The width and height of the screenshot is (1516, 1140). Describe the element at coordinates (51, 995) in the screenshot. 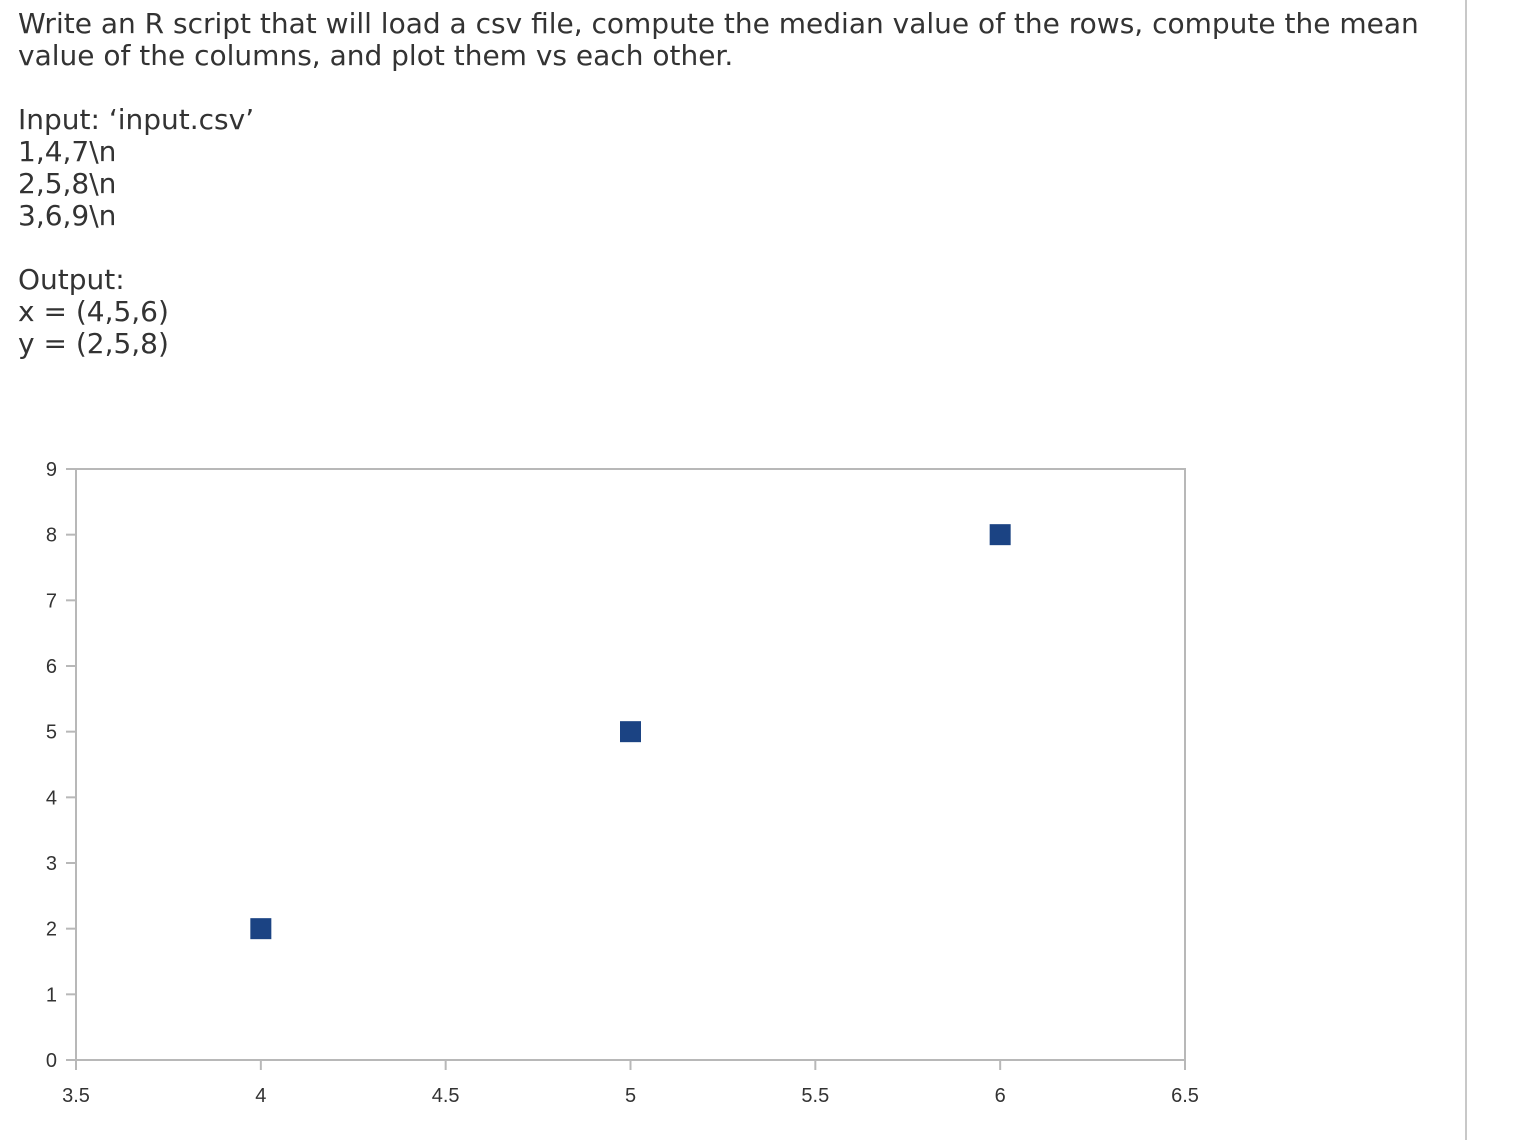

I see `y-tick-label: 1` at that location.